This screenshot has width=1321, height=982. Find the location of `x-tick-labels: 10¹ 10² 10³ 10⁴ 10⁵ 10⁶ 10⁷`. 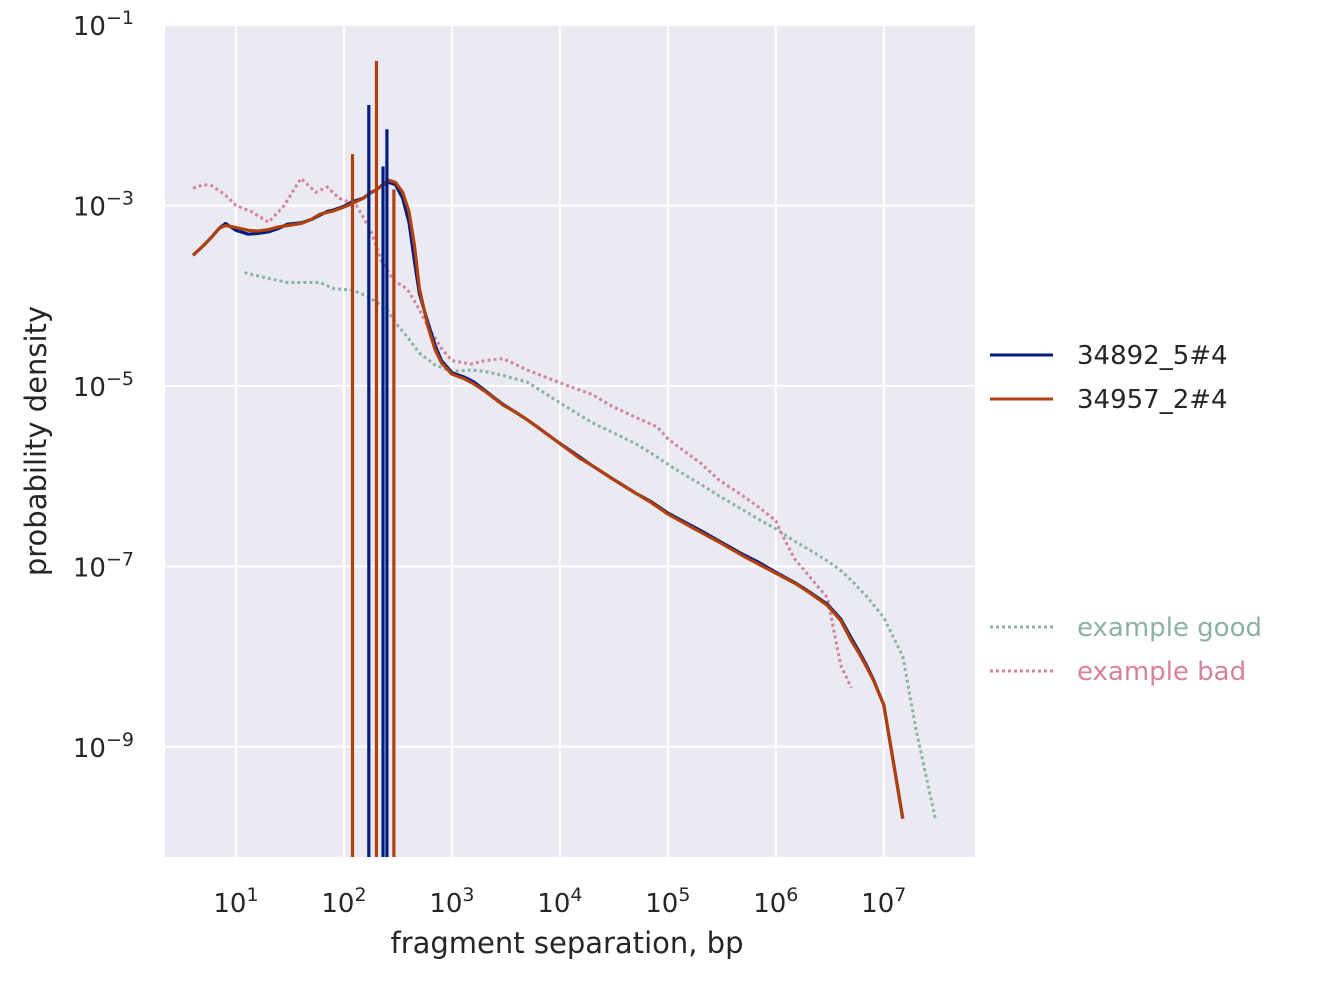

x-tick-labels: 10¹ 10² 10³ 10⁴ 10⁵ 10⁶ 10⁷ is located at coordinates (559, 901).